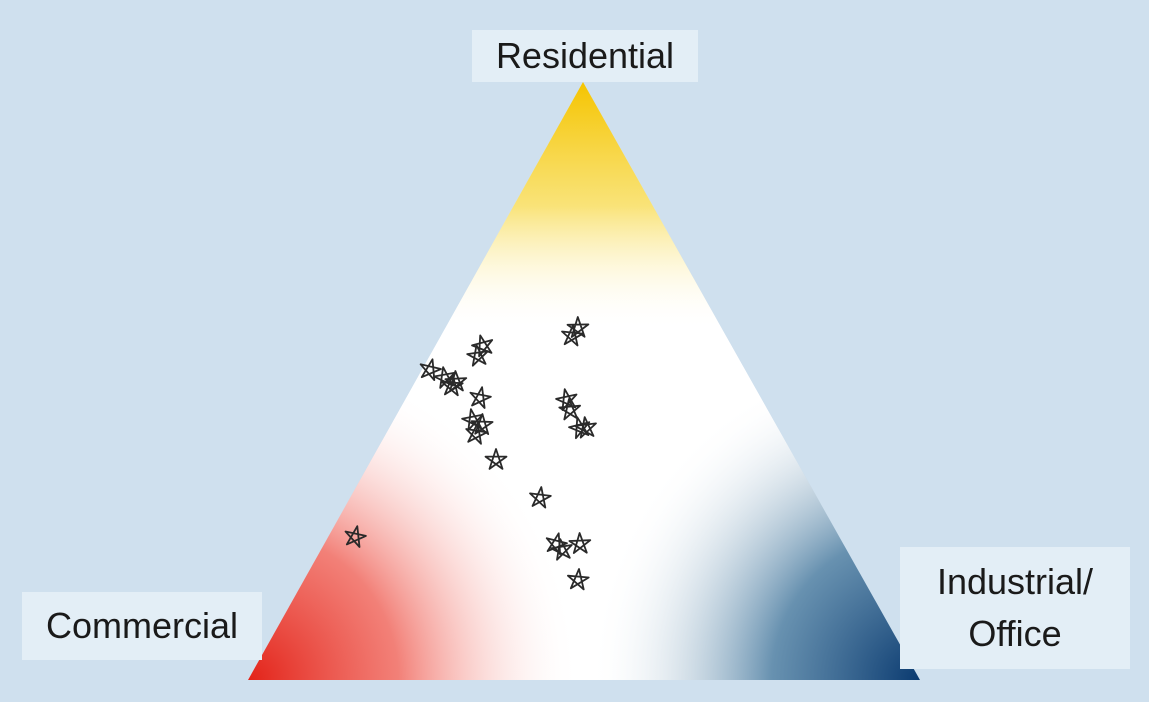 This screenshot has width=1149, height=702. What do you see at coordinates (1015, 581) in the screenshot?
I see `vertex-label-industrial: Industrial/` at bounding box center [1015, 581].